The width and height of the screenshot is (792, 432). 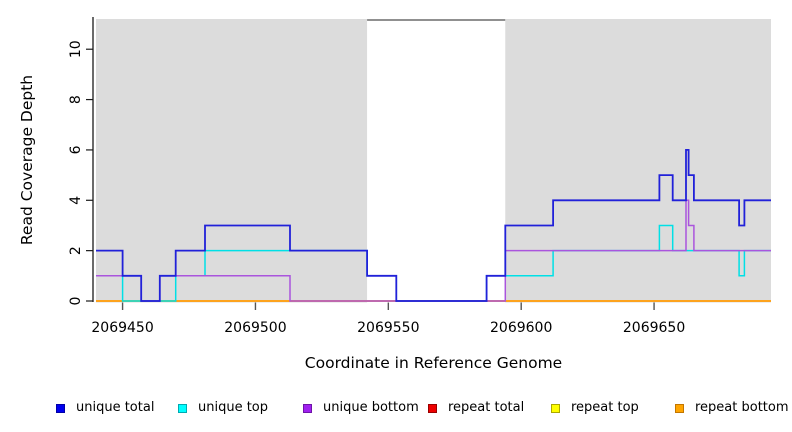 I want to click on y-tick-label: 10, so click(x=76, y=49).